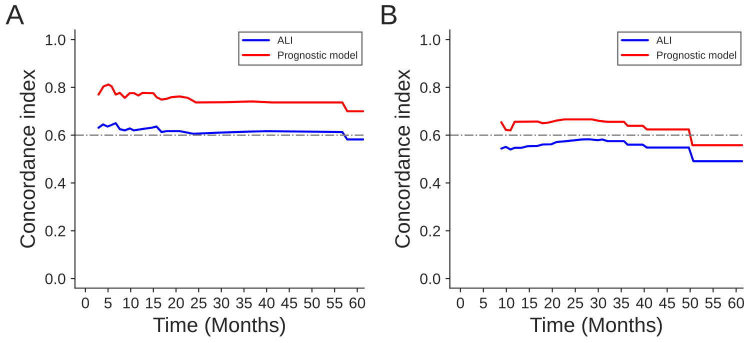 The height and width of the screenshot is (343, 746). I want to click on chart-title: A, so click(15, 14).